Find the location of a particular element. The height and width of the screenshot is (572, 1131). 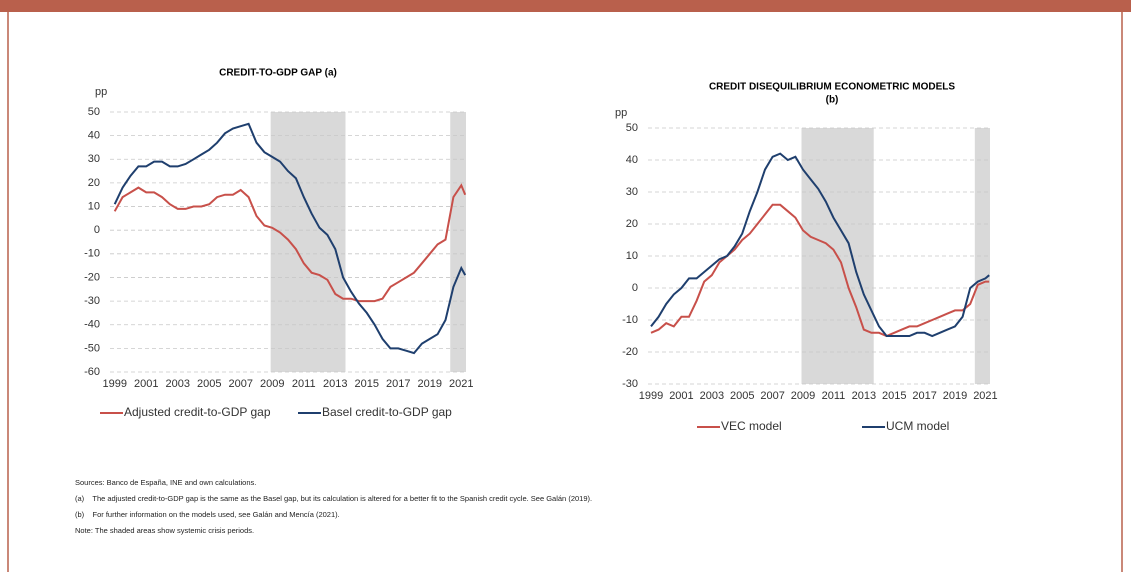

legend-label: Basel credit-to-GDP gap is located at coordinates (387, 412).